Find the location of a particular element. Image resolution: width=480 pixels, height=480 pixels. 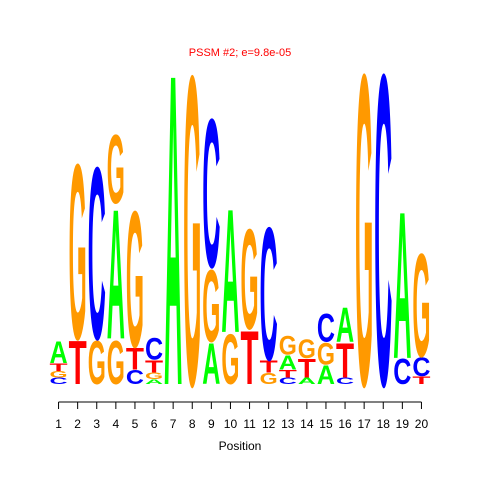

x-tick-label: 12 is located at coordinates (269, 424).